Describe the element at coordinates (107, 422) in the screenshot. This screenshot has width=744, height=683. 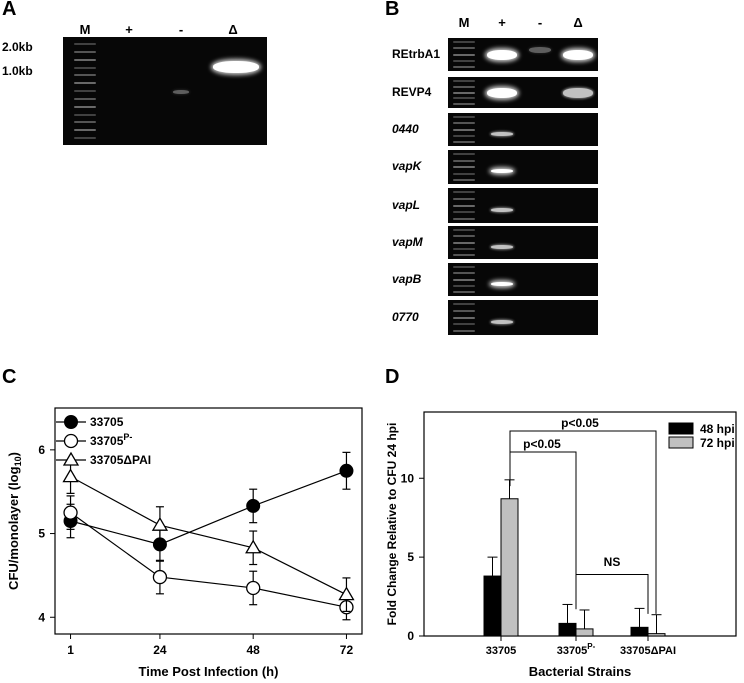
I see `legend-label: 33705` at that location.